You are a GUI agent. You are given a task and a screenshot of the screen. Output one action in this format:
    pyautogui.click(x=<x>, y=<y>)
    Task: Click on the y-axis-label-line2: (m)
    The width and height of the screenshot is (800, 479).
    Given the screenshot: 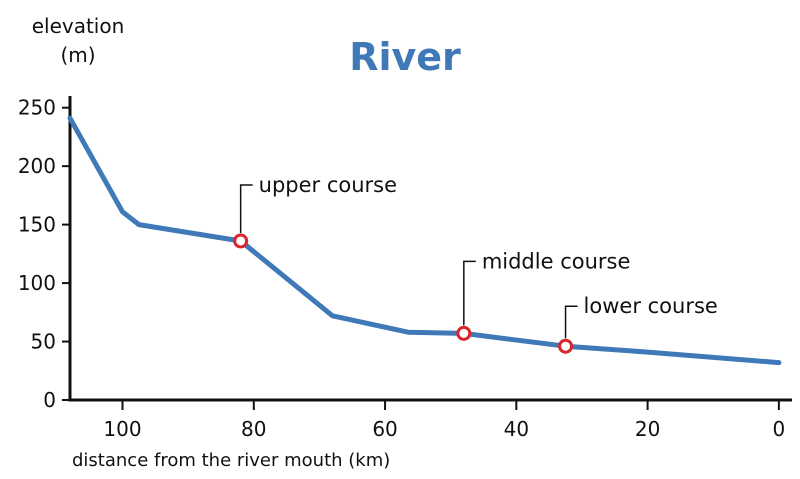 What is the action you would take?
    pyautogui.click(x=77, y=55)
    